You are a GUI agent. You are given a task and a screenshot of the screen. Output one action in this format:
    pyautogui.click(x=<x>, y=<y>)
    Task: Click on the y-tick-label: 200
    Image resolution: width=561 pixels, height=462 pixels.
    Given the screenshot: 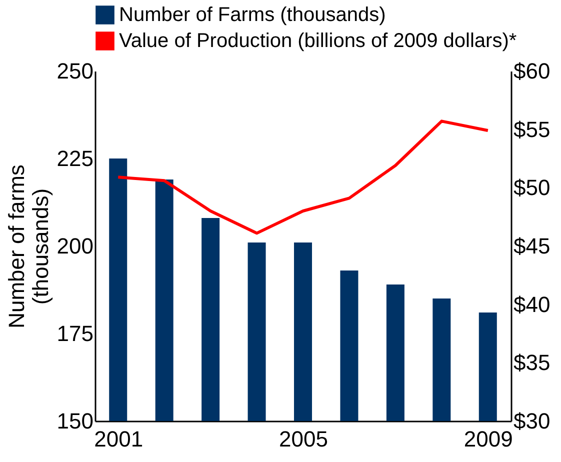 What is the action you would take?
    pyautogui.click(x=75, y=246)
    